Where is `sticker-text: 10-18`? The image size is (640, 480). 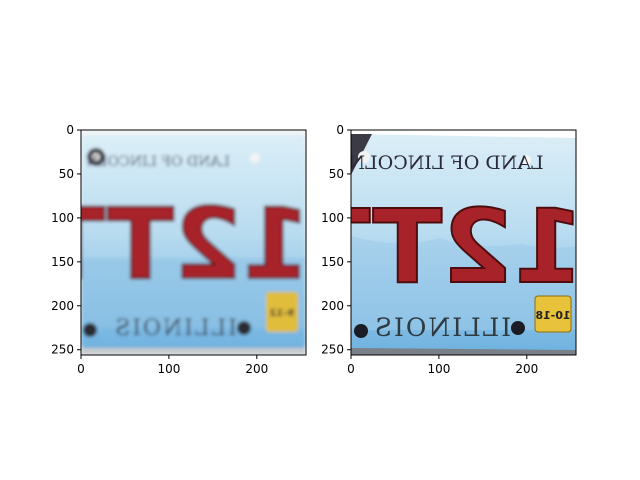 sticker-text: 10-18 is located at coordinates (552, 315).